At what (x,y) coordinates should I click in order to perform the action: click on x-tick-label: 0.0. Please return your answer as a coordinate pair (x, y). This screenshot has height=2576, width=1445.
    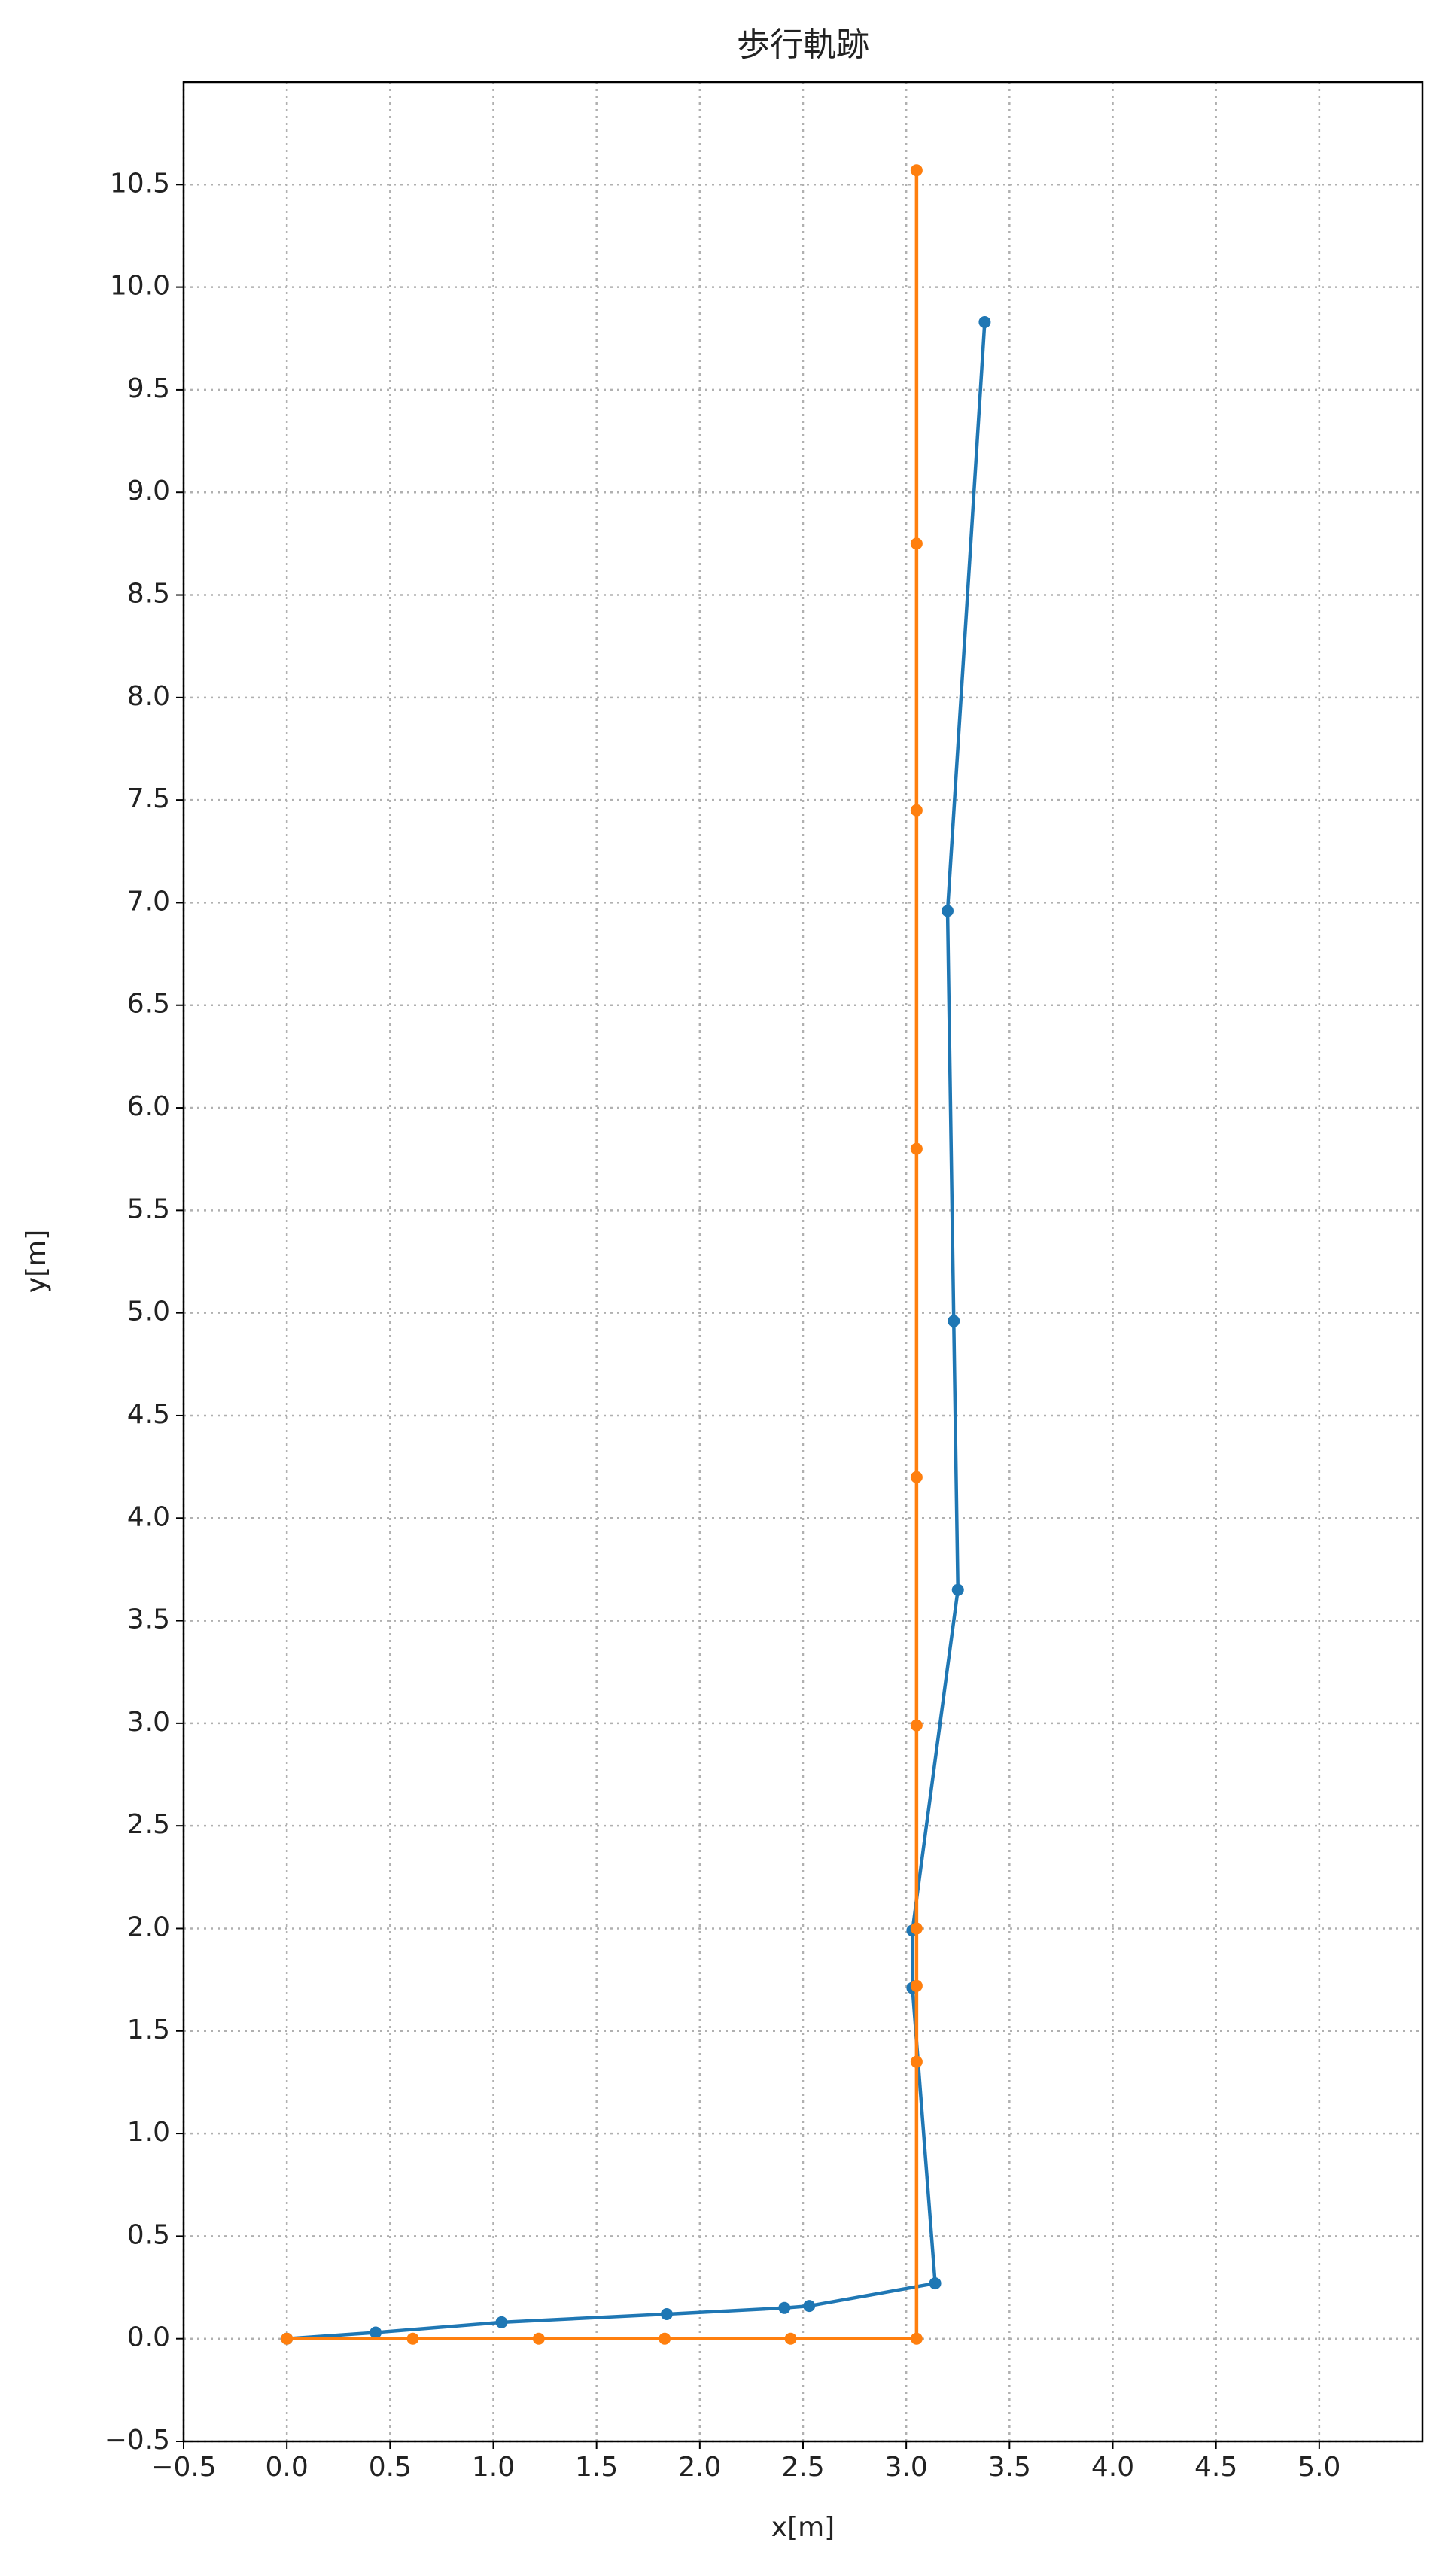
    Looking at the image, I should click on (287, 2467).